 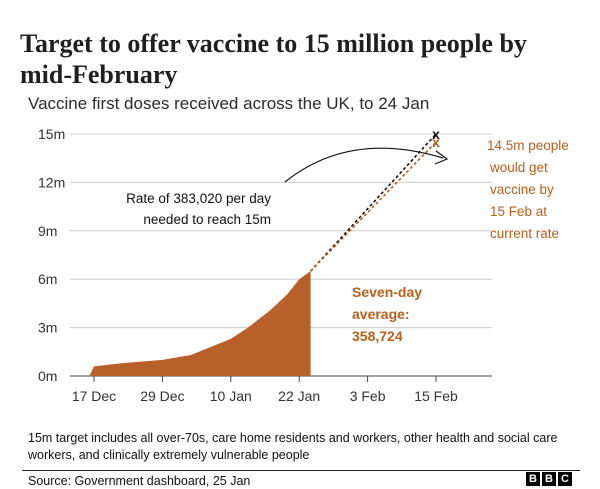 I want to click on vaccination-area, so click(x=200, y=323).